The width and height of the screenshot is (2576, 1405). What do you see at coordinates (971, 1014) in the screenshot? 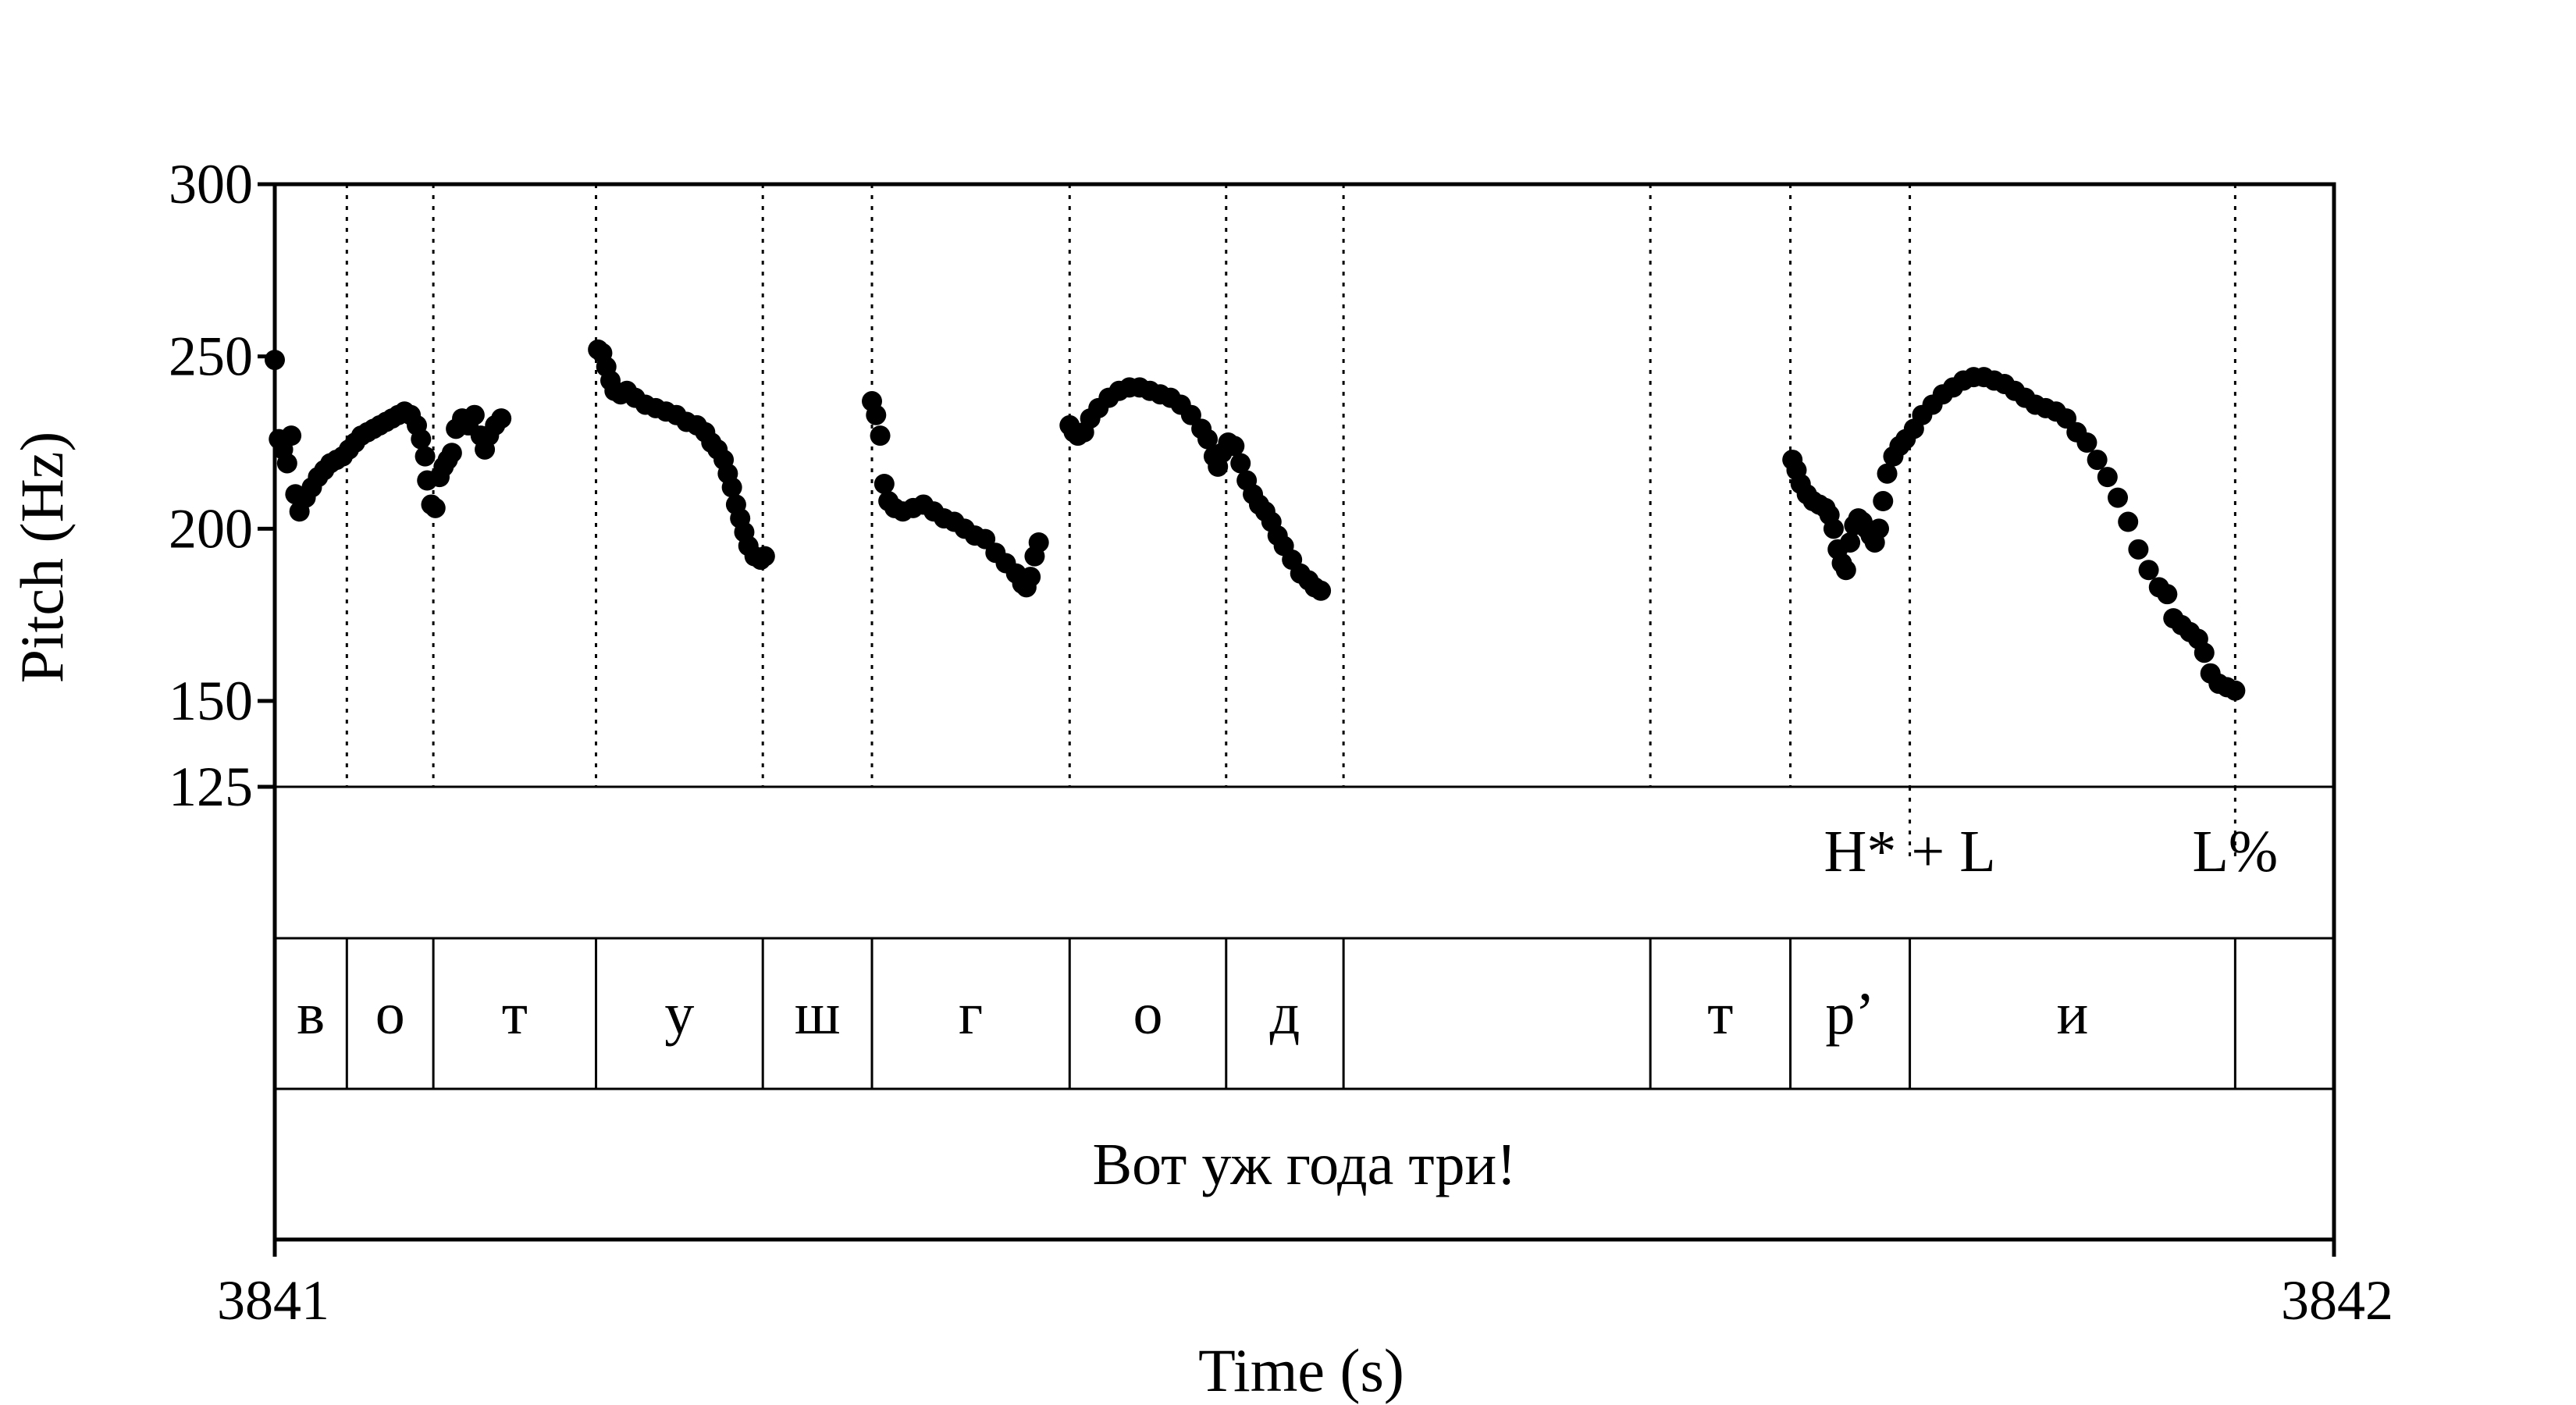
I see `phone-label: г` at bounding box center [971, 1014].